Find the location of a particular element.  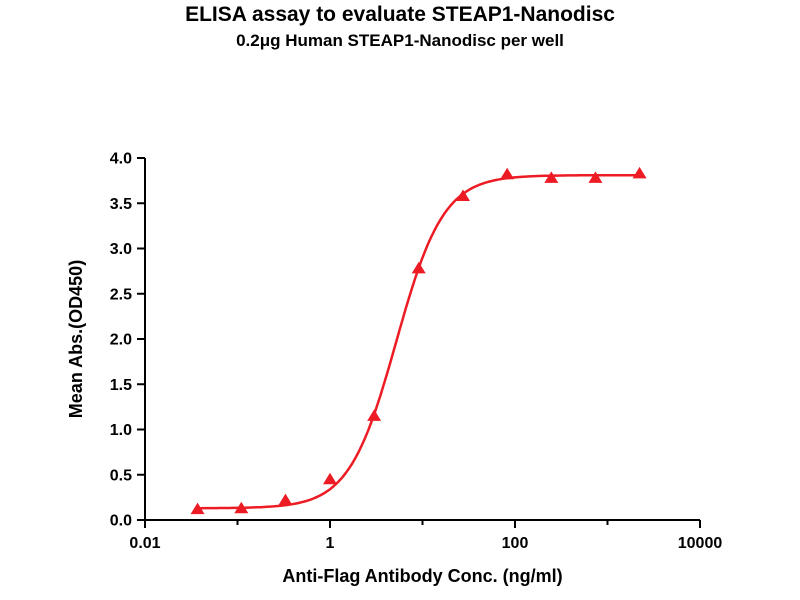

y-tick-label: 3.0 is located at coordinates (121, 249).